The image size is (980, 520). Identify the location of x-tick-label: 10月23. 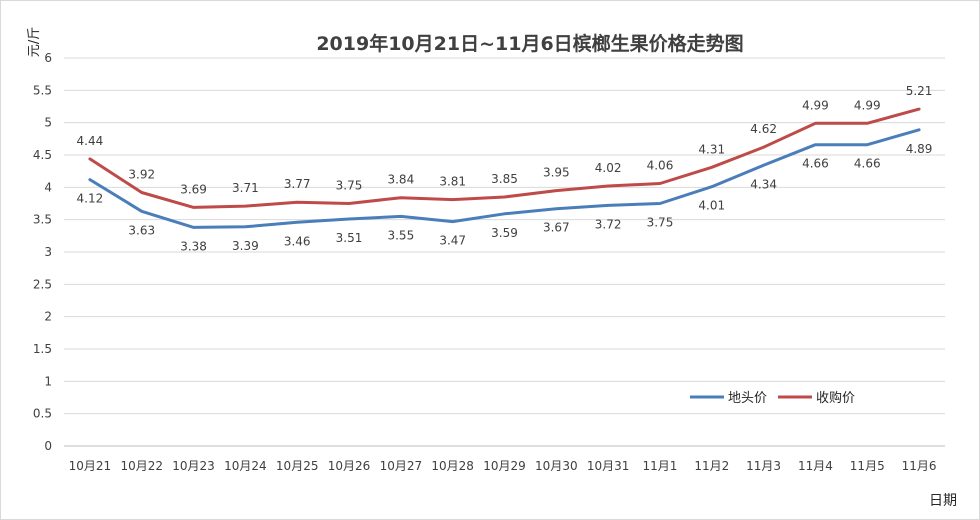
(193, 466).